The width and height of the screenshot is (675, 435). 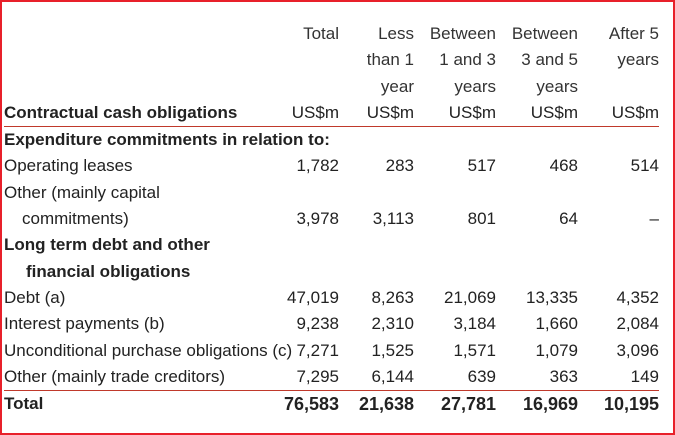 What do you see at coordinates (396, 33) in the screenshot?
I see `header-less-line1: Less` at bounding box center [396, 33].